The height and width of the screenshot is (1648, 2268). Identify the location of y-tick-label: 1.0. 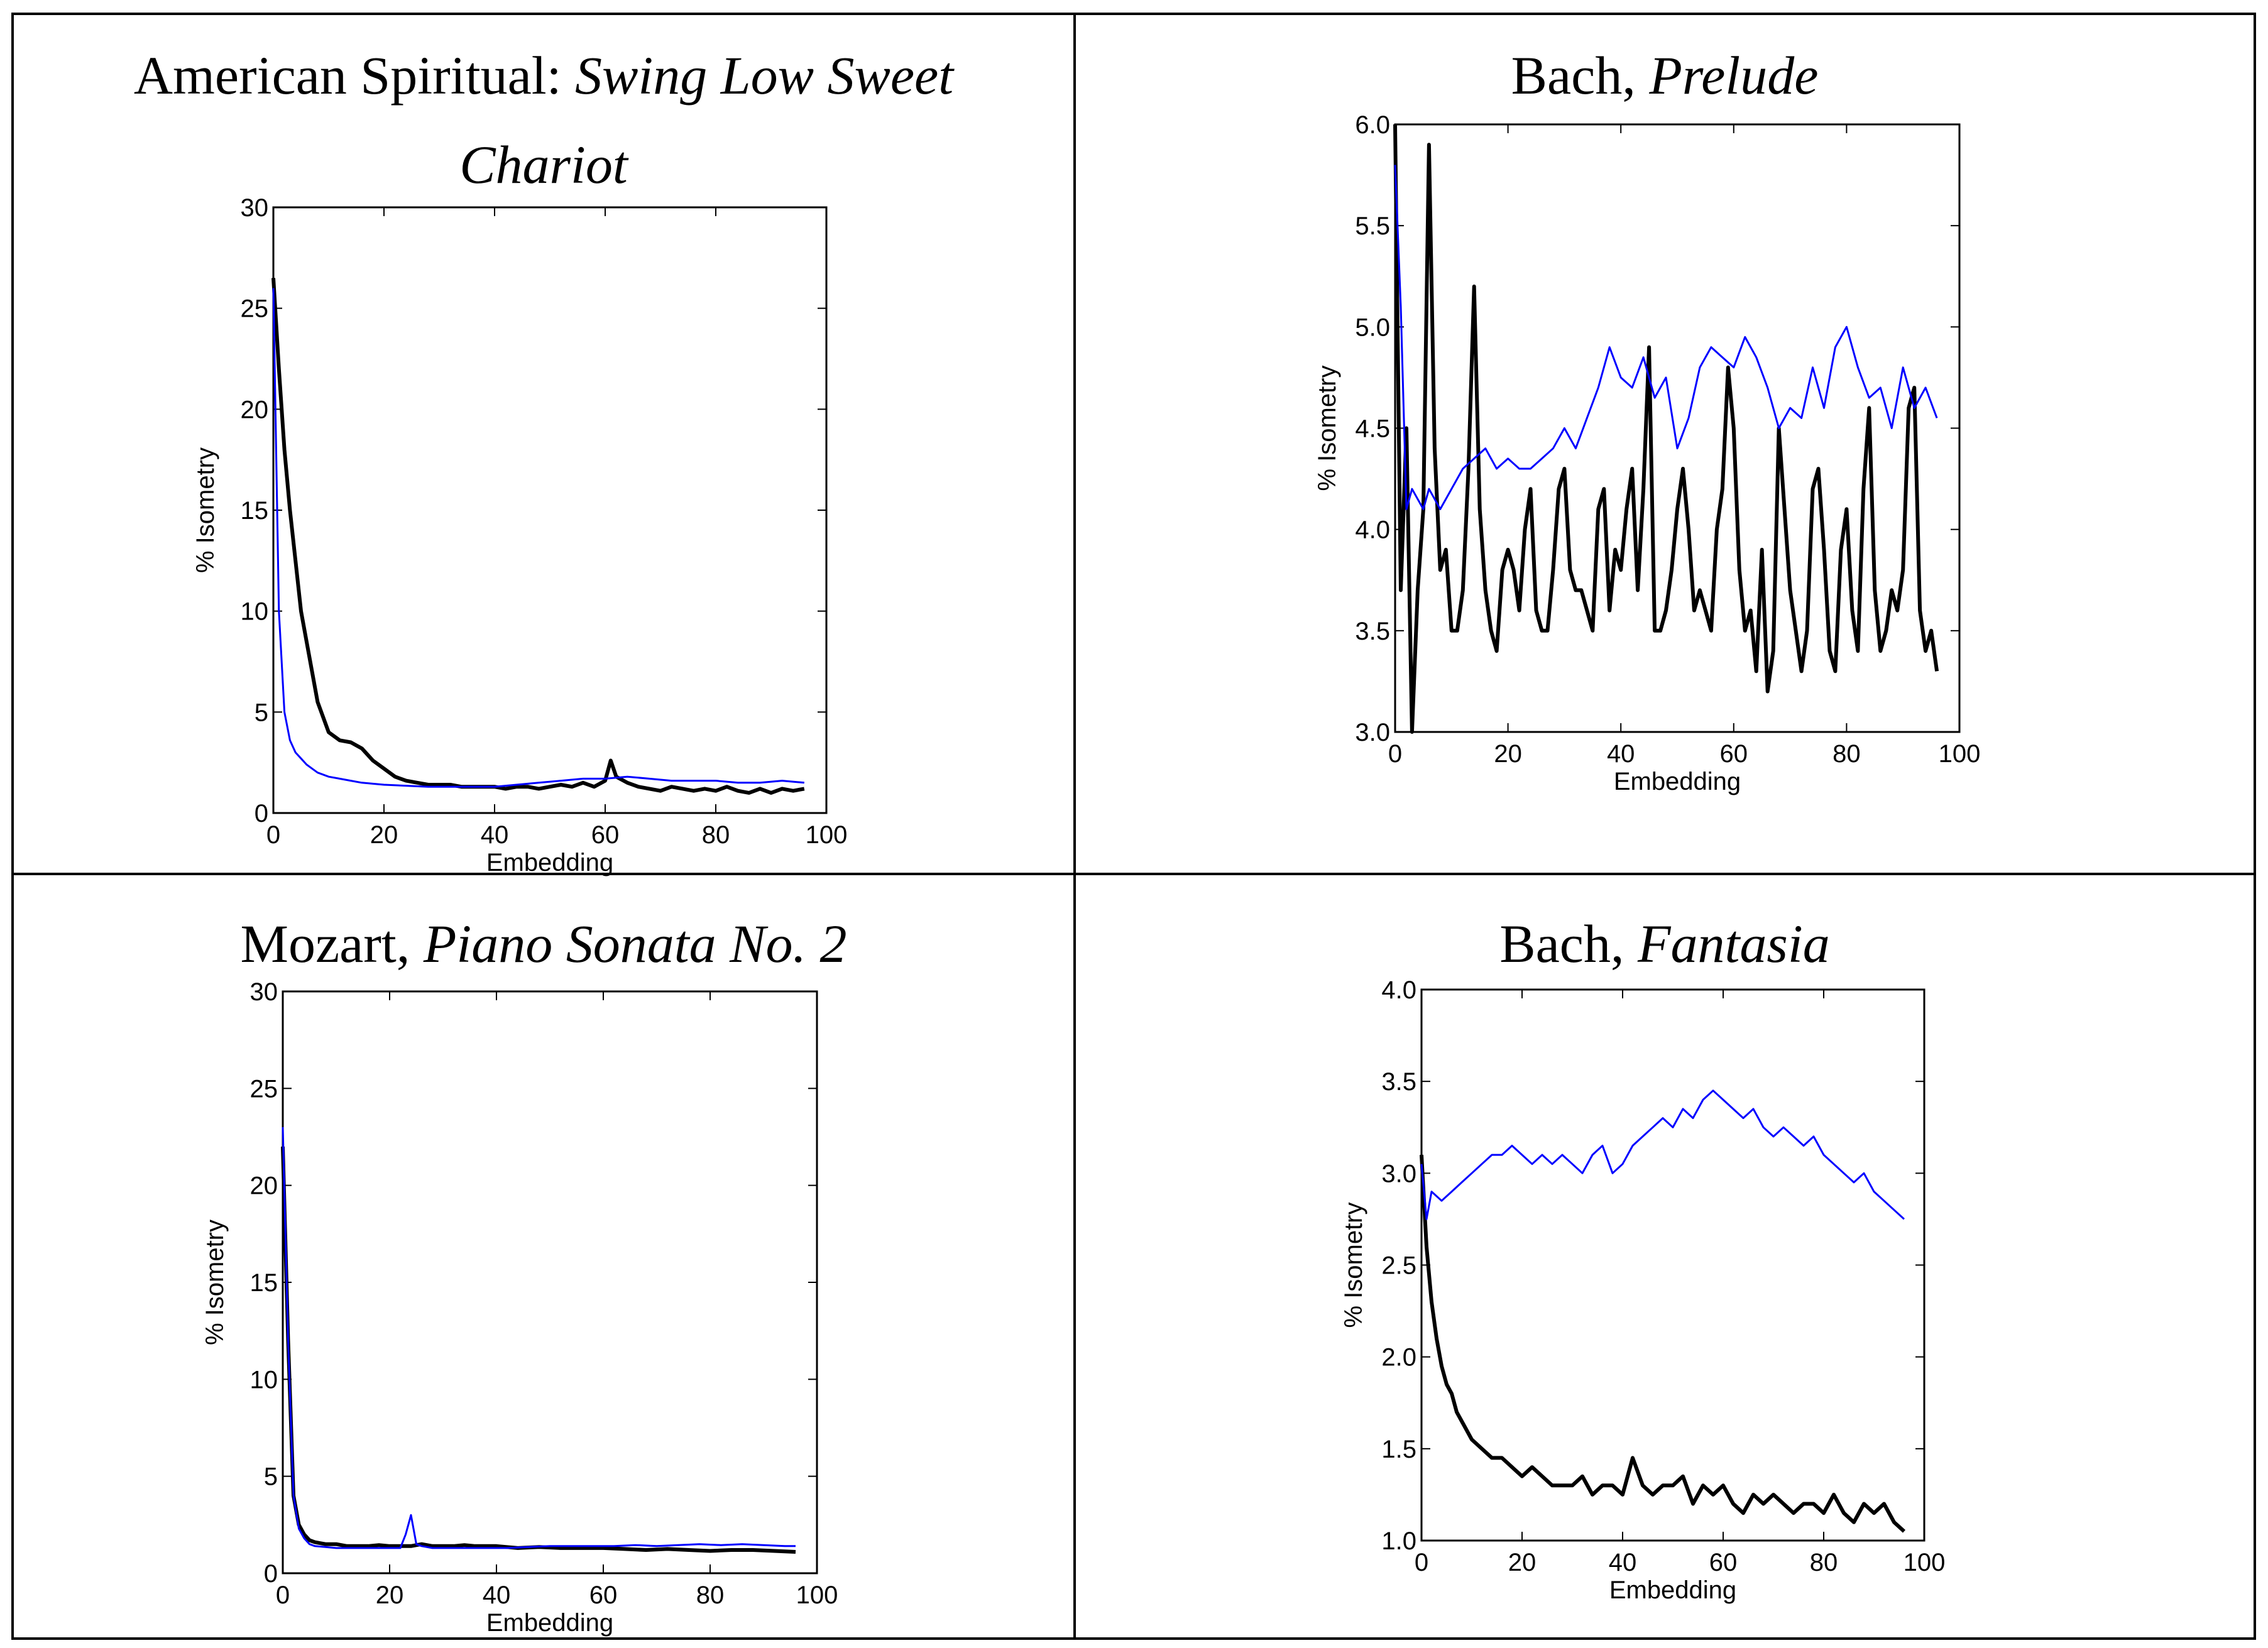
(1398, 1541).